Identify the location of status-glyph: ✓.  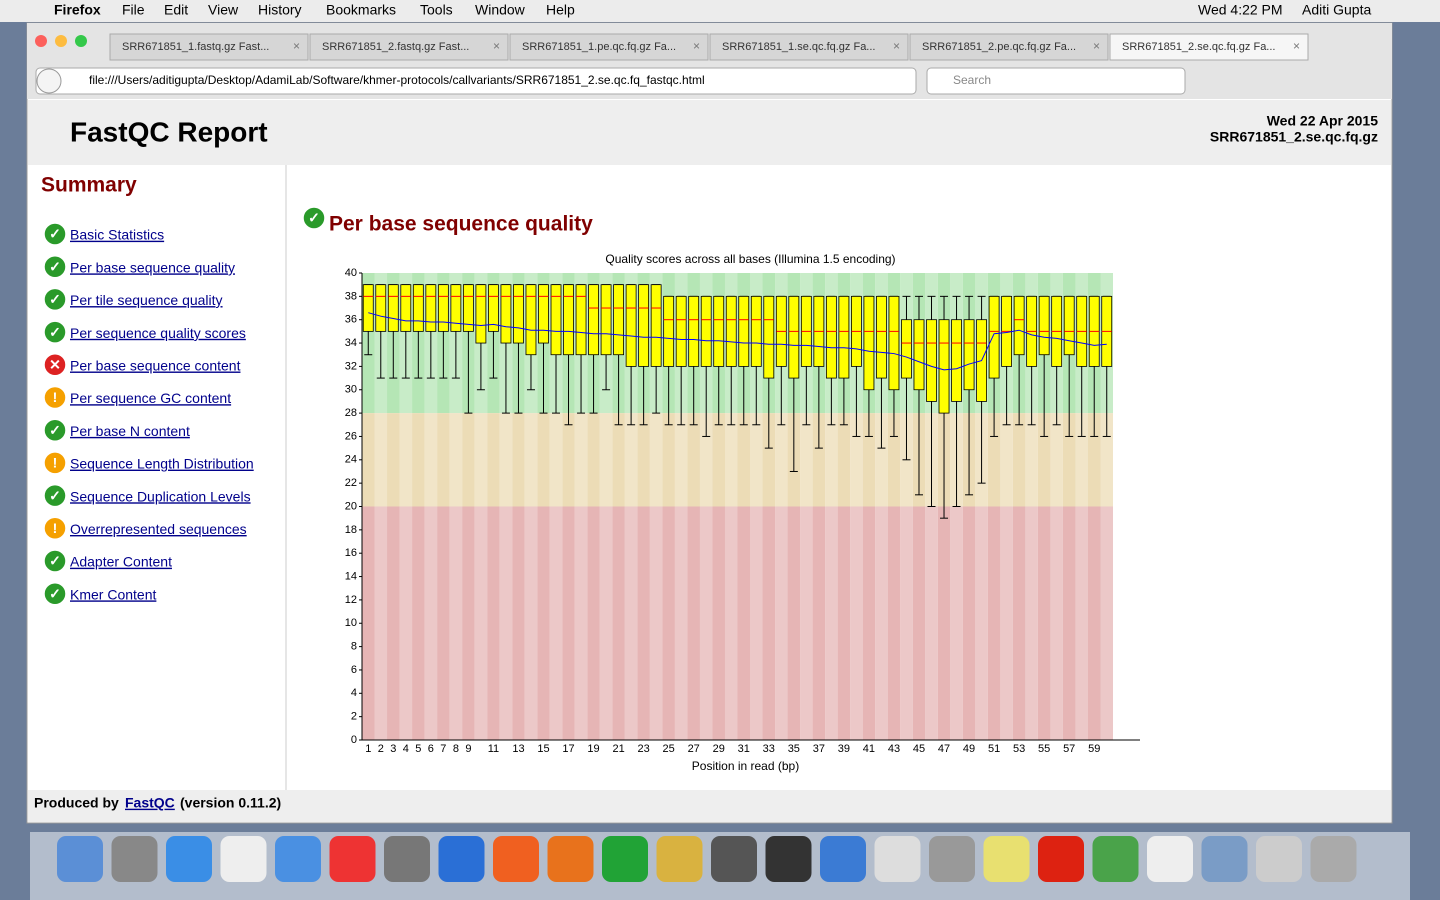
(55, 495).